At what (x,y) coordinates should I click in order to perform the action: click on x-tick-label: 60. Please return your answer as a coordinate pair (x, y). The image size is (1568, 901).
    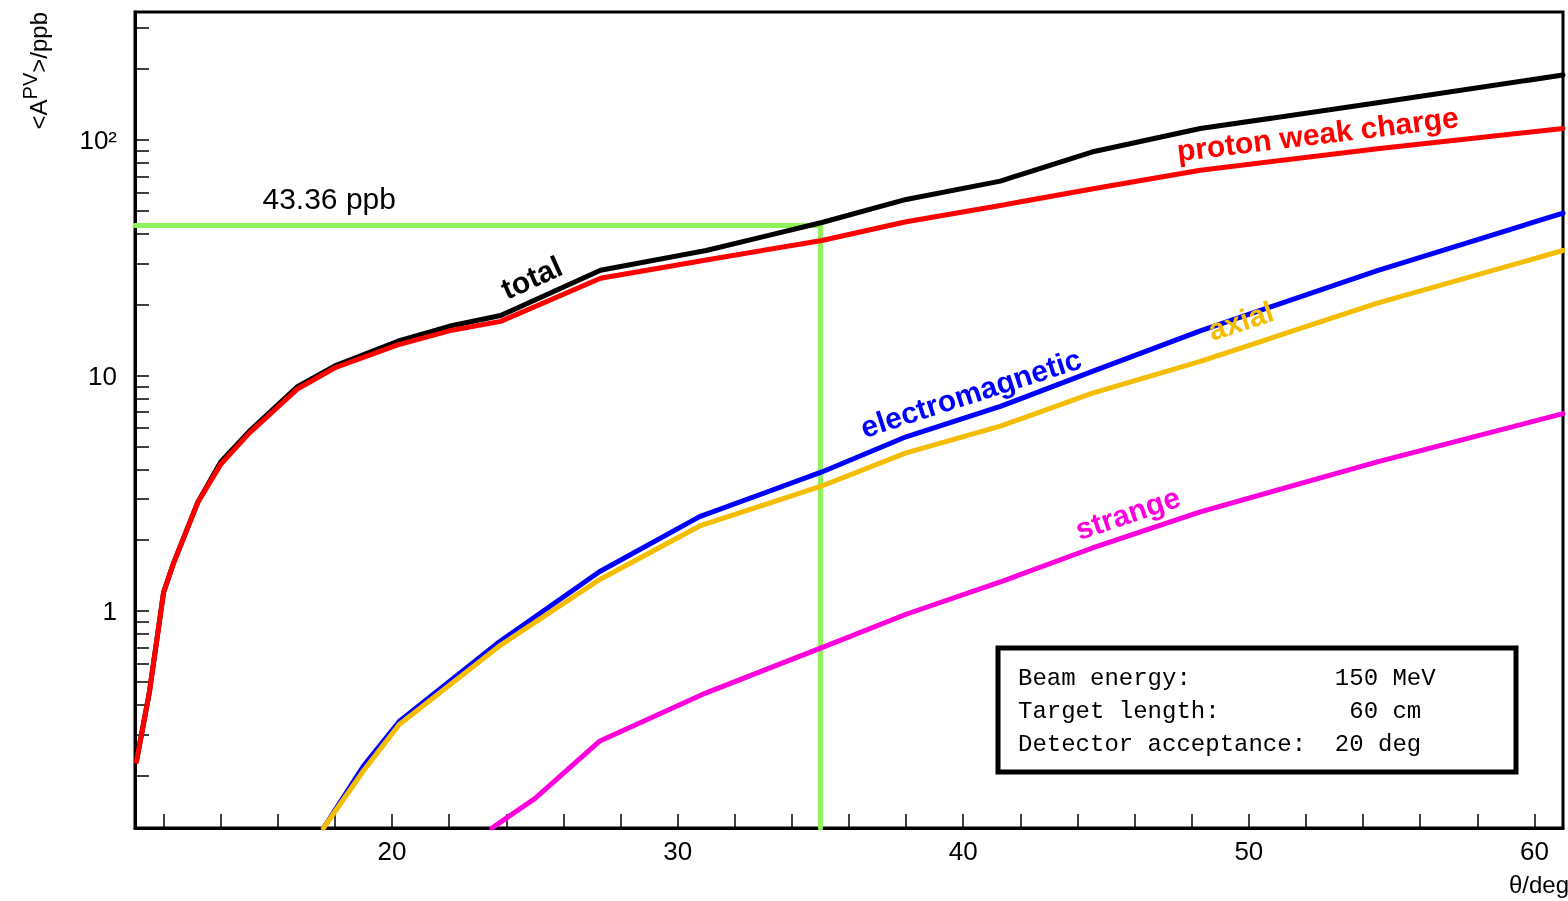
    Looking at the image, I should click on (1534, 851).